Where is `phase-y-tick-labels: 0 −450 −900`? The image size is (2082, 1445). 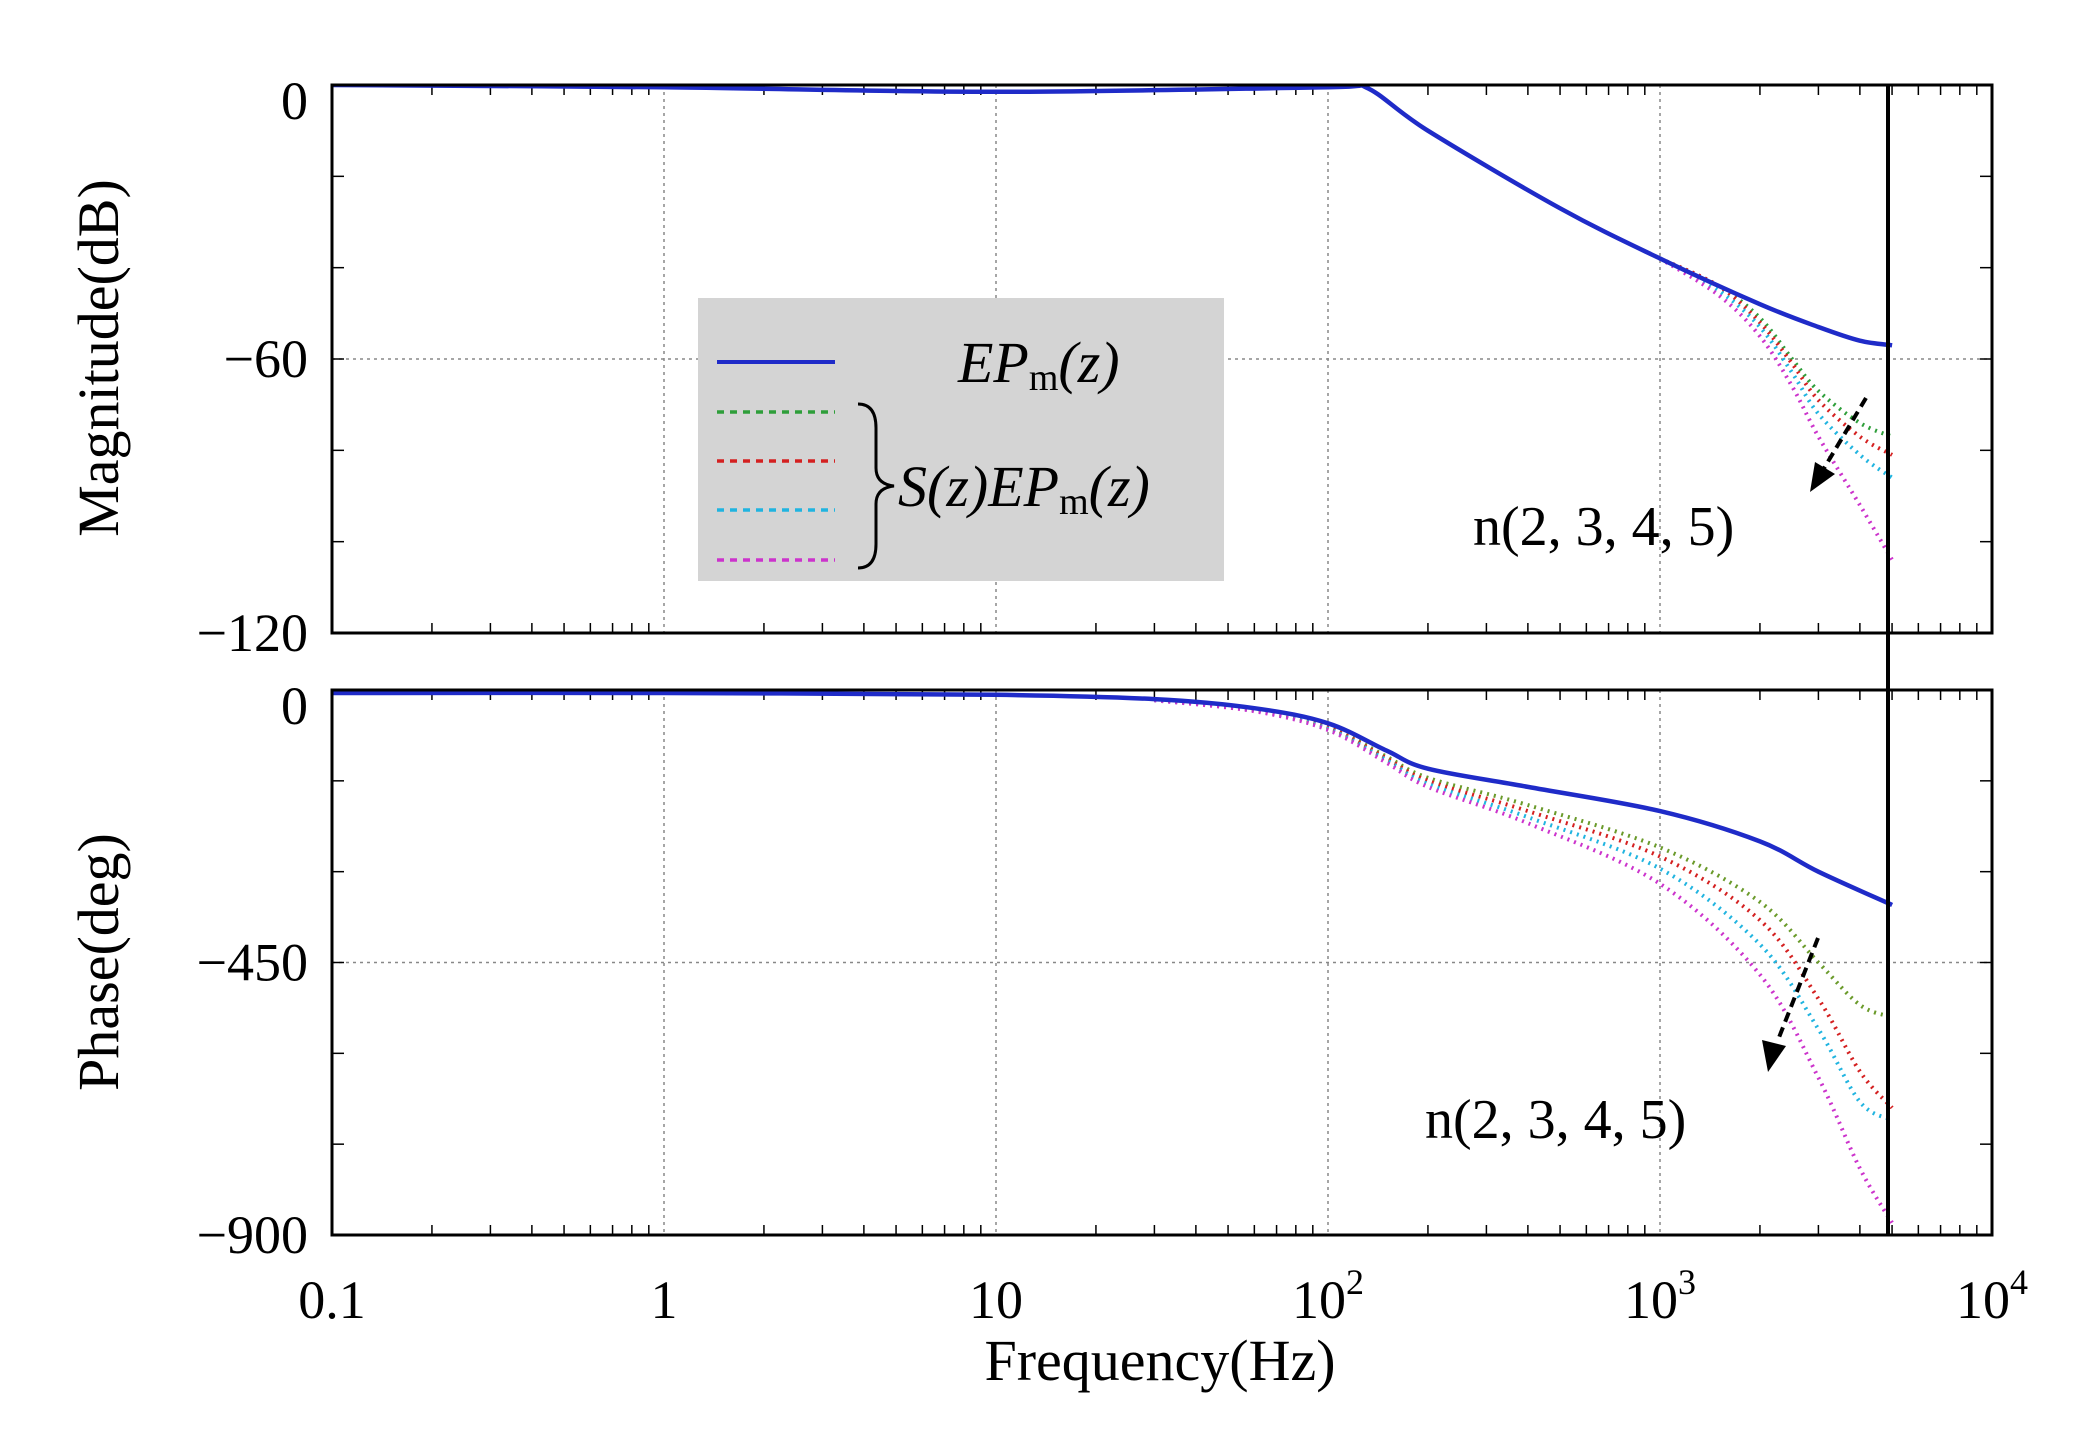
phase-y-tick-labels: 0 −450 −900 is located at coordinates (252, 970).